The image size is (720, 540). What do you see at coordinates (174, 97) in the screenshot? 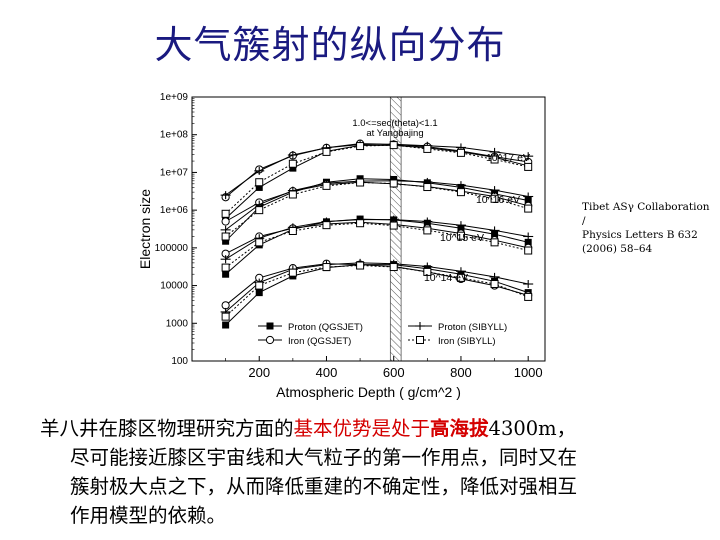
I see `y-tick-label: 1e+09` at bounding box center [174, 97].